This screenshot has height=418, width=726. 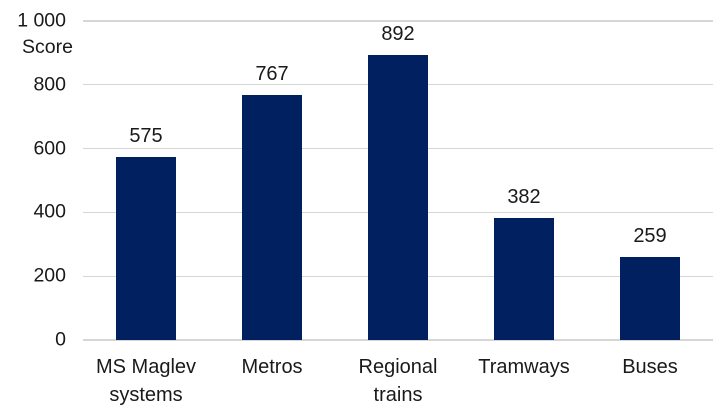 What do you see at coordinates (398, 197) in the screenshot?
I see `bar-regional-trains` at bounding box center [398, 197].